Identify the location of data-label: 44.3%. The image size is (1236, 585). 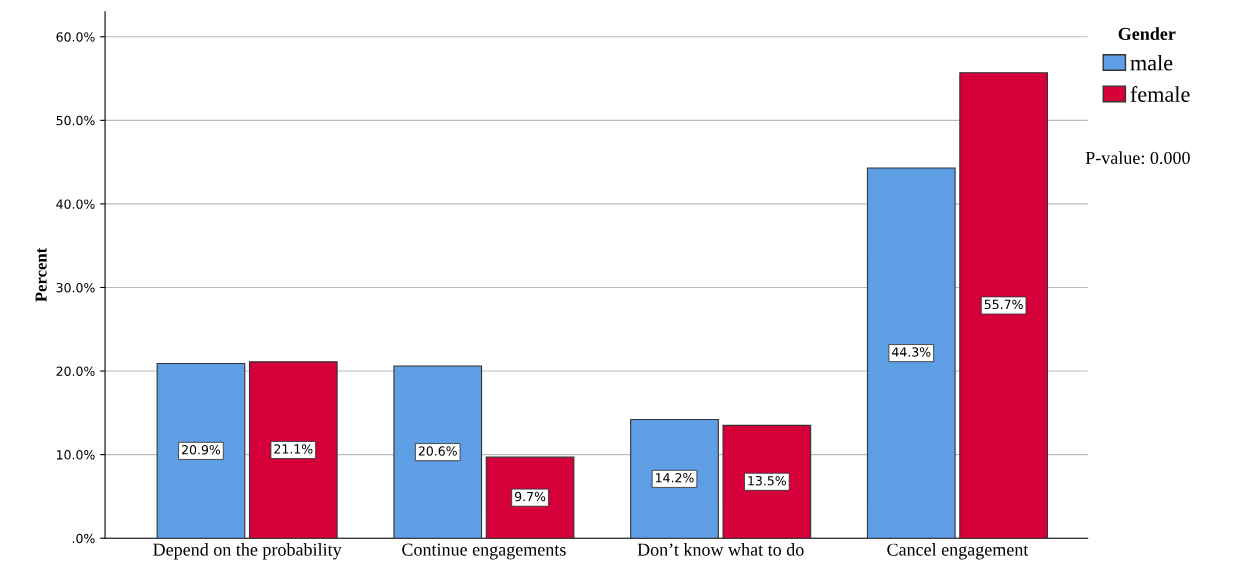
(911, 352).